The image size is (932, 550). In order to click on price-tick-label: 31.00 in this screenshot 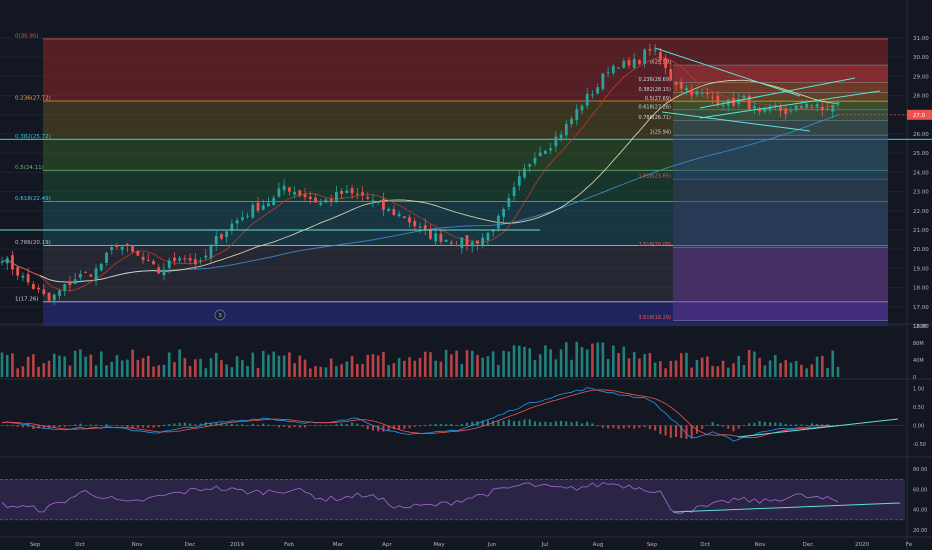, I will do `click(921, 39)`.